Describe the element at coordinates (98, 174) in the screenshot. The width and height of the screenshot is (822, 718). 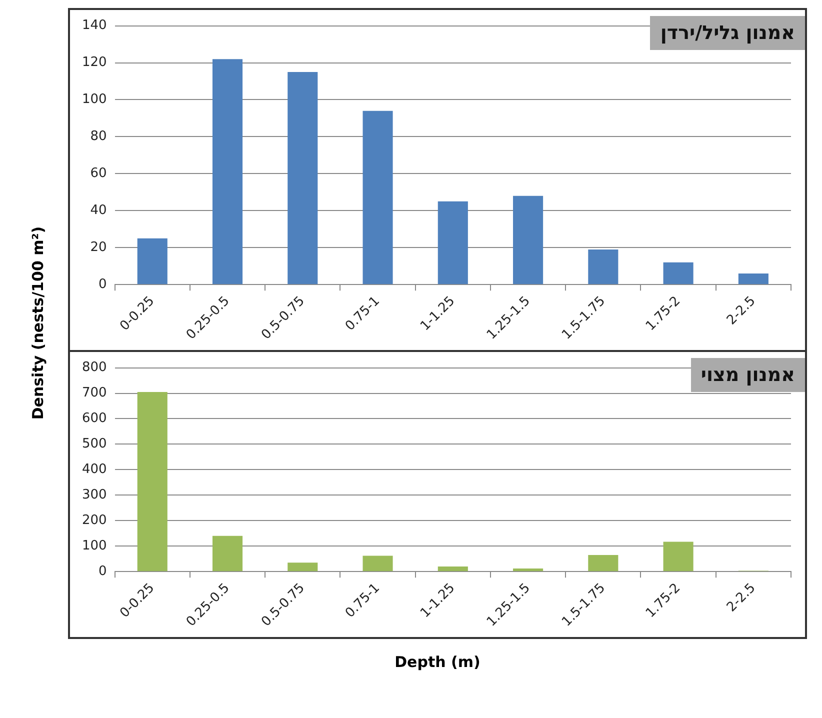
I see `y-tick-label: 60` at that location.